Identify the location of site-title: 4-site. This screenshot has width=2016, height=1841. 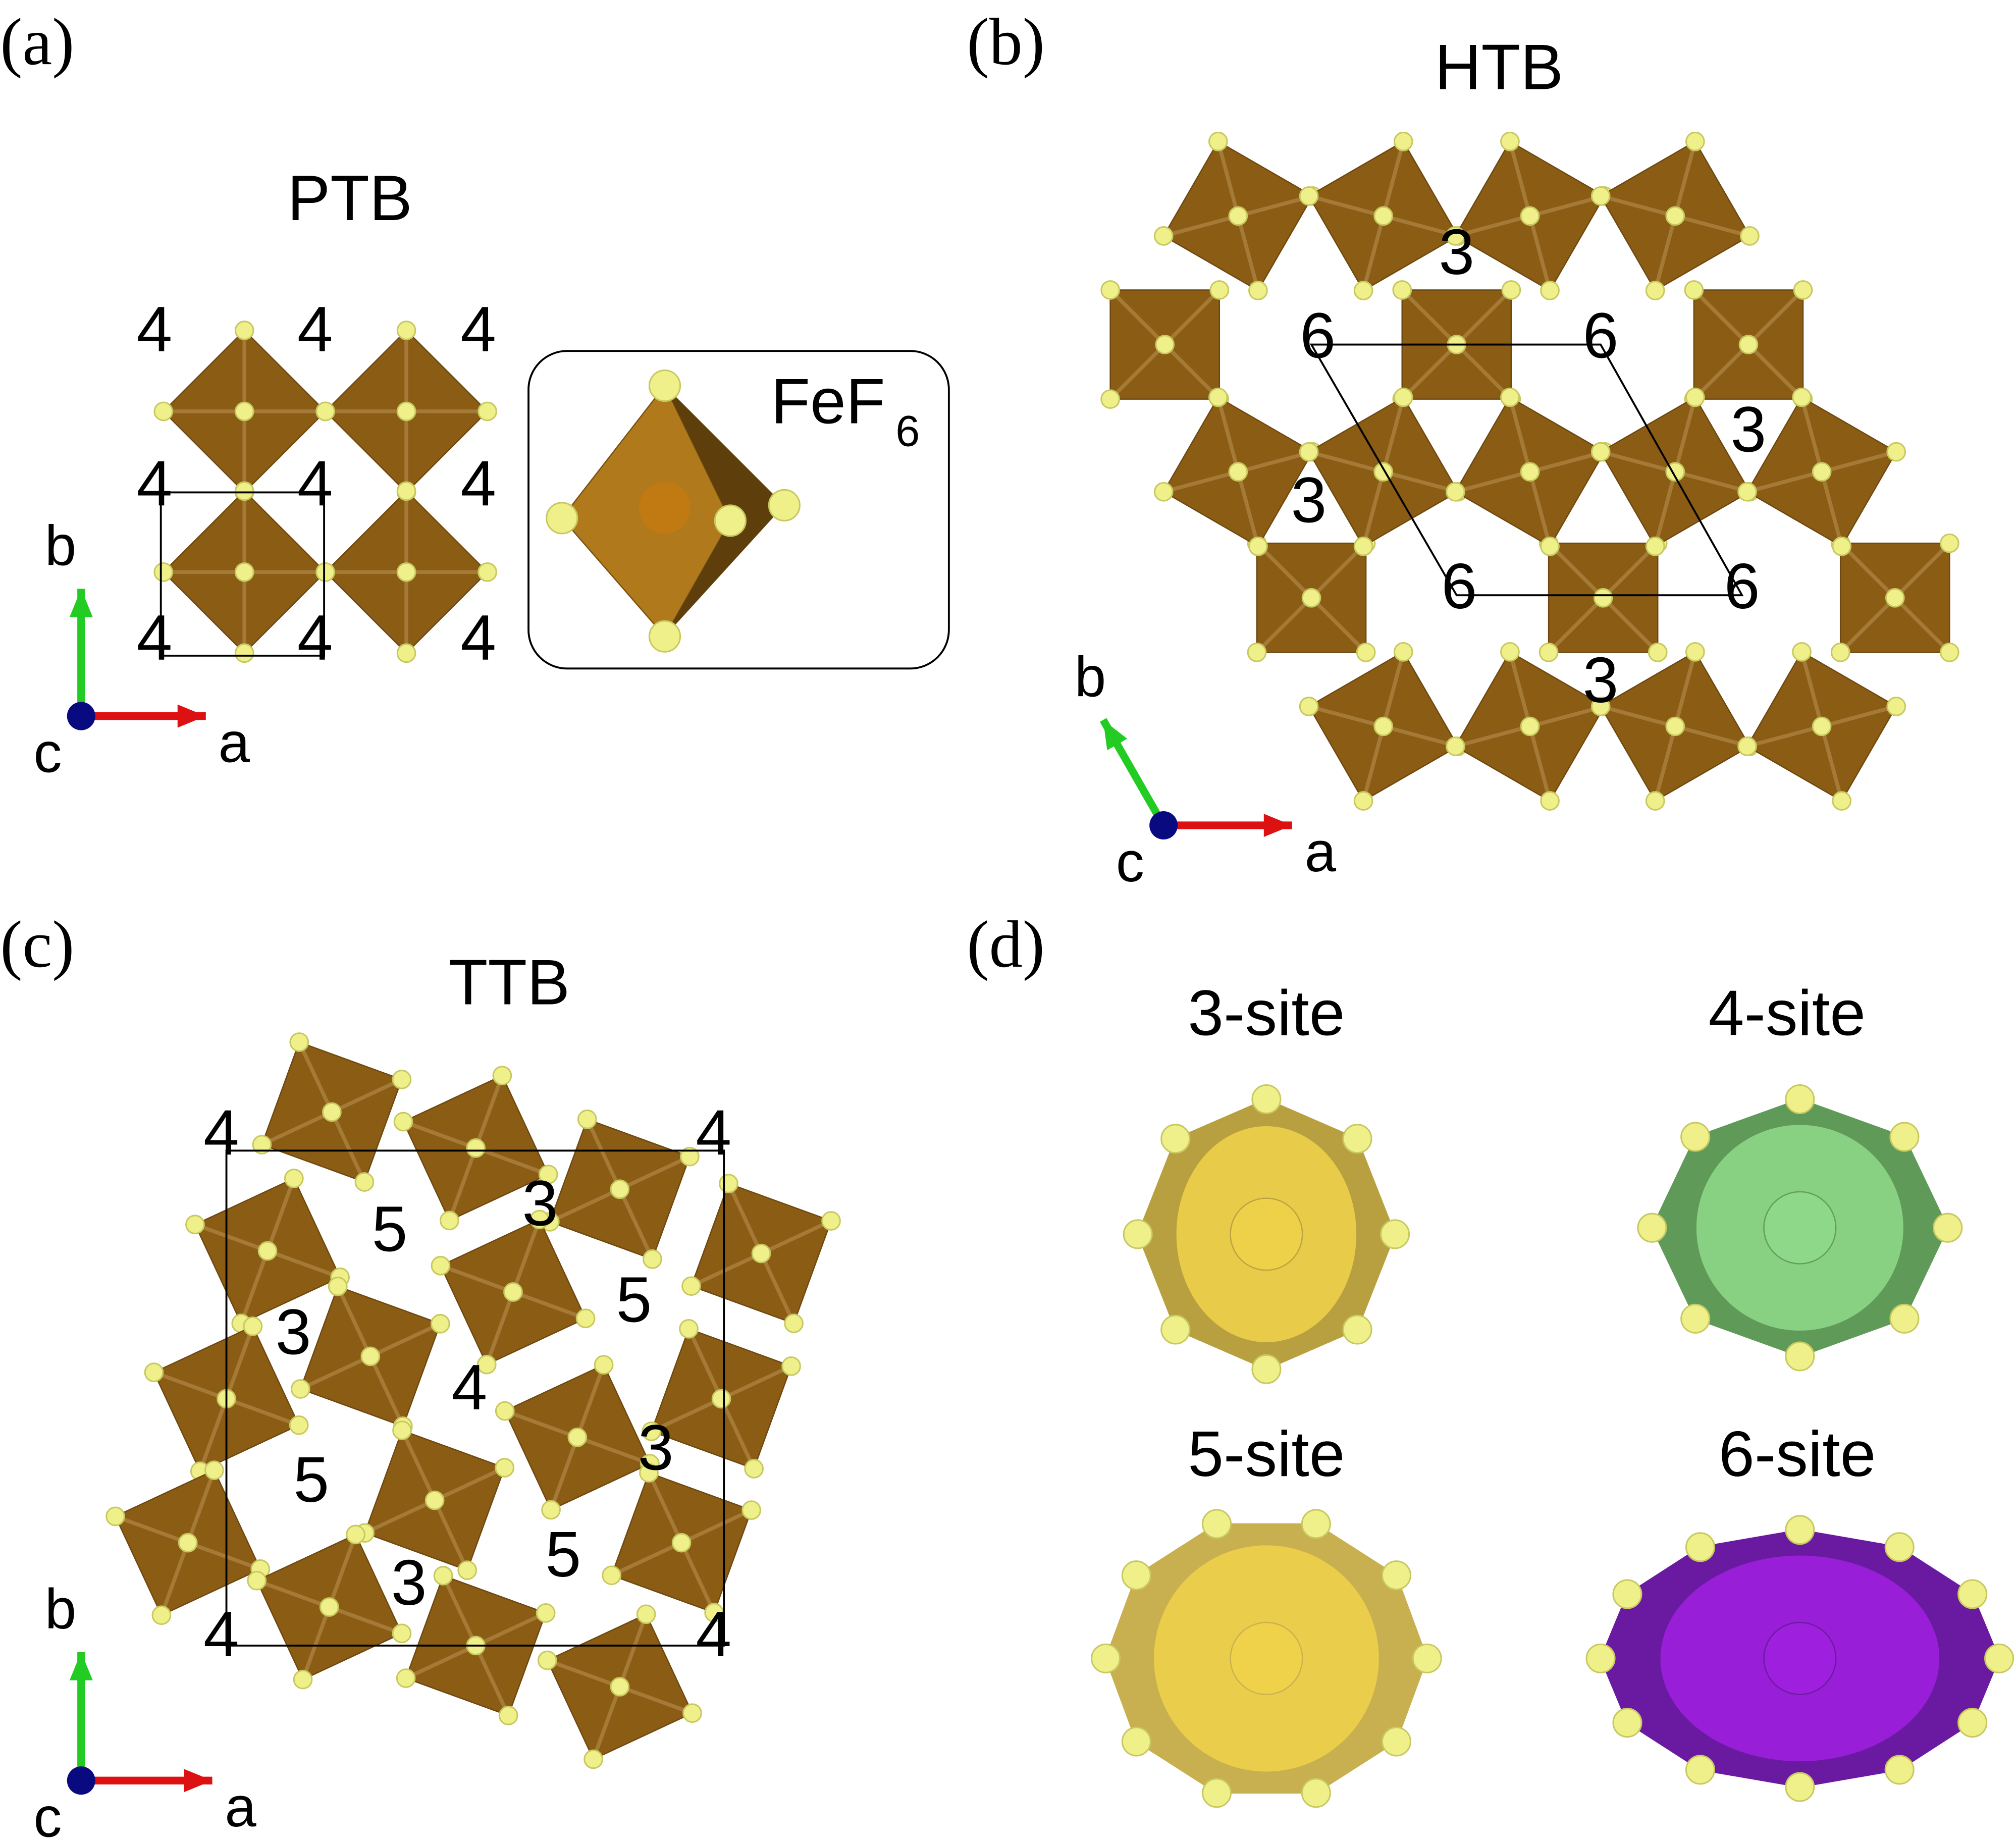
(1787, 1013).